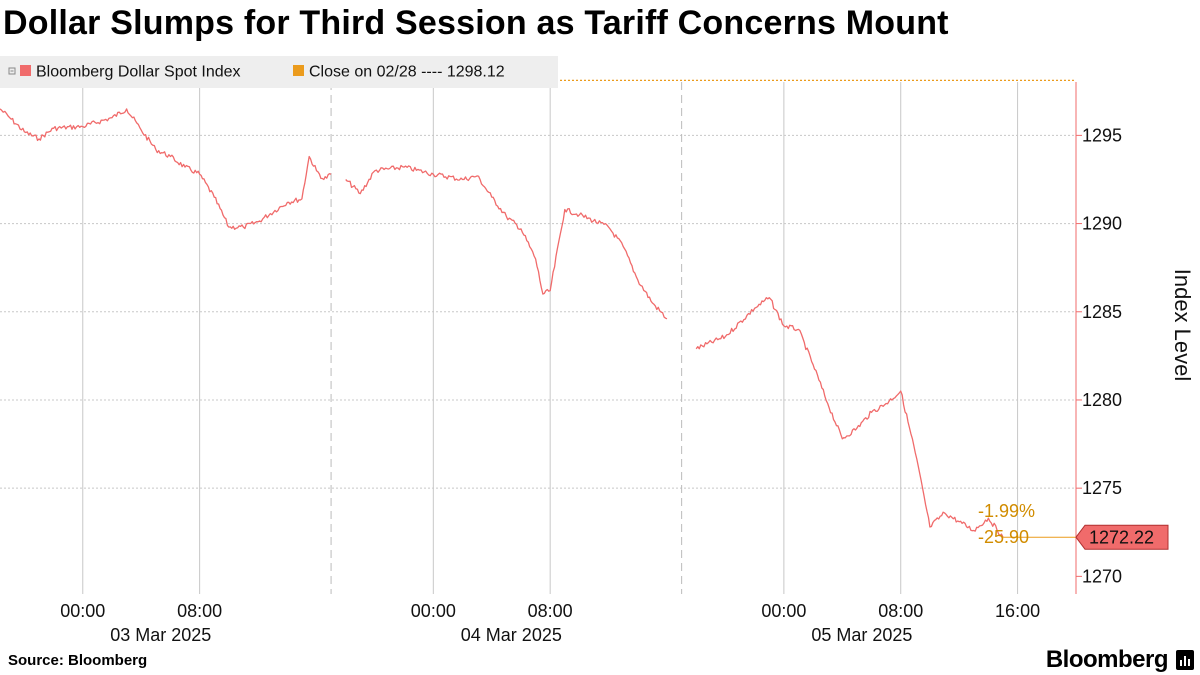 The height and width of the screenshot is (675, 1200). Describe the element at coordinates (1102, 312) in the screenshot. I see `y-tick-label: 1285` at that location.